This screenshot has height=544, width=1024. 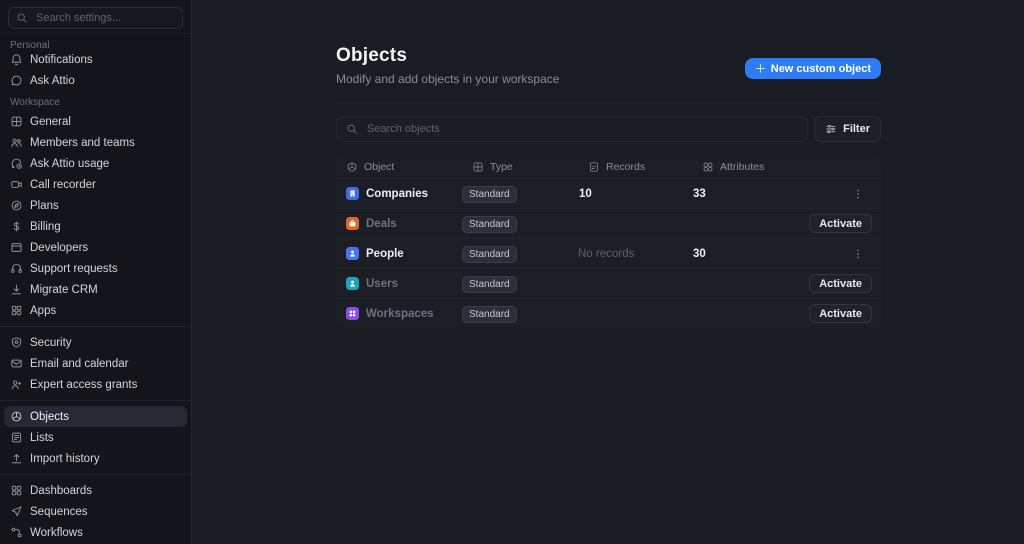 I want to click on window-grid-icon, so click(x=352, y=313).